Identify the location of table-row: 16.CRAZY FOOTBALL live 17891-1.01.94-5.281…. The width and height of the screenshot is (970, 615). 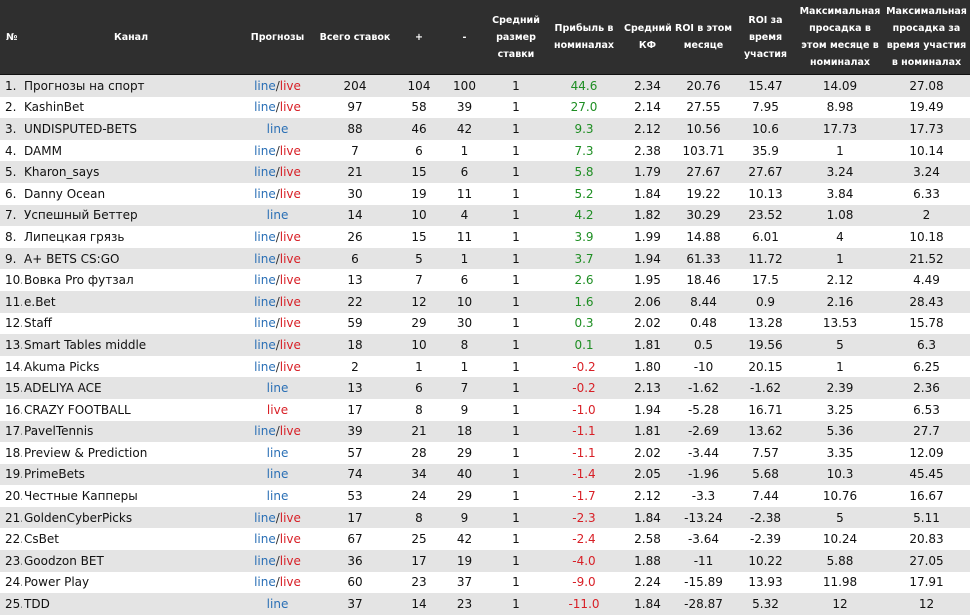
(485, 409).